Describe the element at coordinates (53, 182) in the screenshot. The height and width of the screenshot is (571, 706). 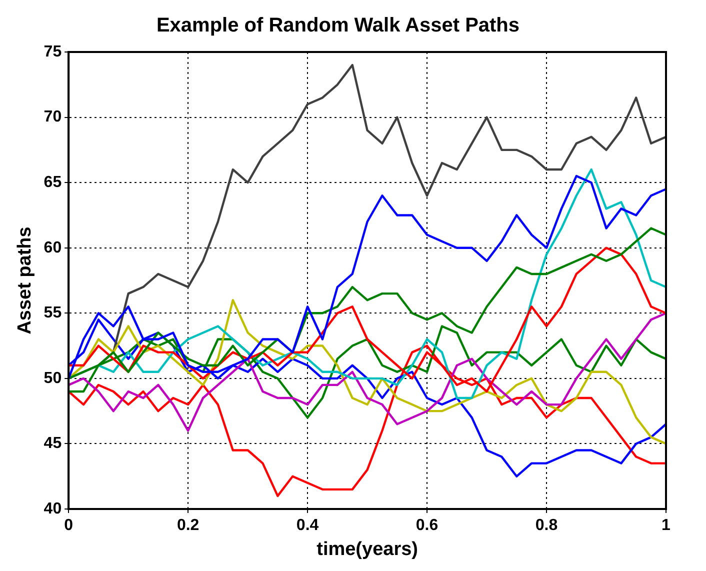
I see `y-tick-label: 65` at that location.